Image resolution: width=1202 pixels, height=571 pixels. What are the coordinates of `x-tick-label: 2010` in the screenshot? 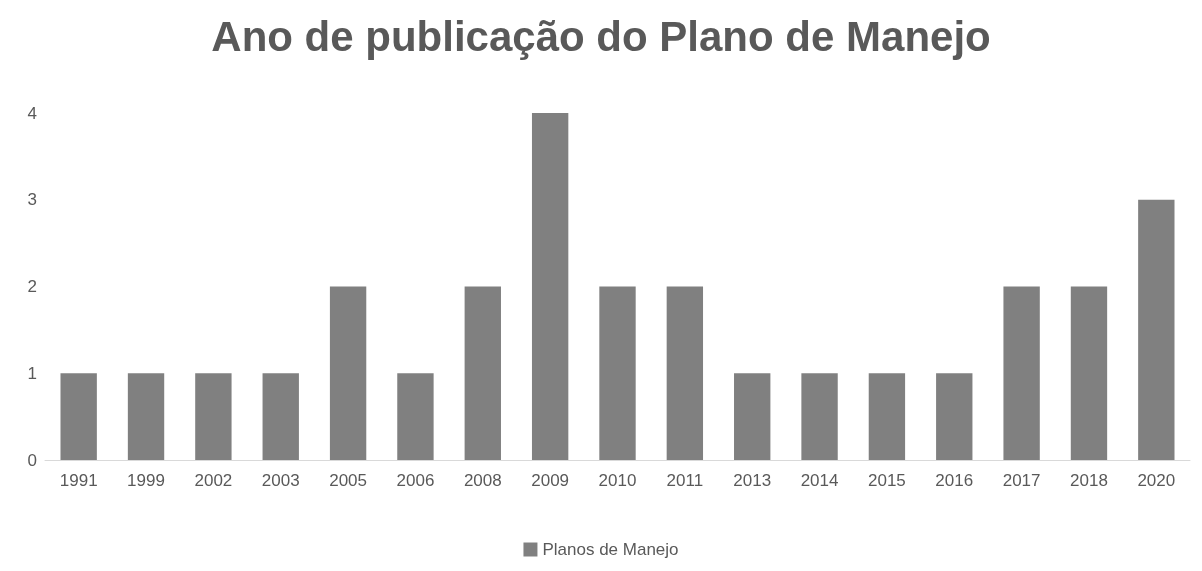 It's located at (617, 480).